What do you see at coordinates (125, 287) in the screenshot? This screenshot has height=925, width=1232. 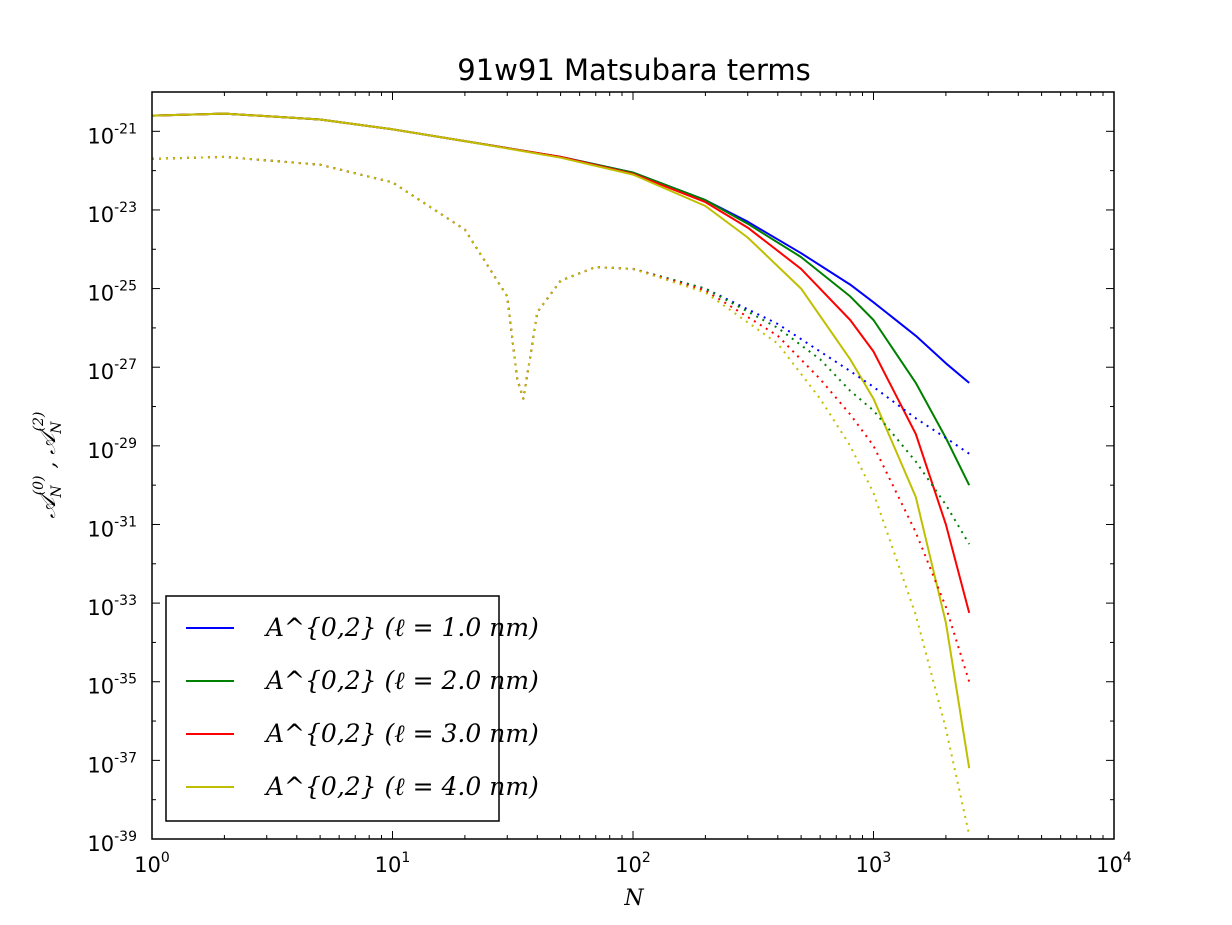 I see `y-tick-exp: -25` at bounding box center [125, 287].